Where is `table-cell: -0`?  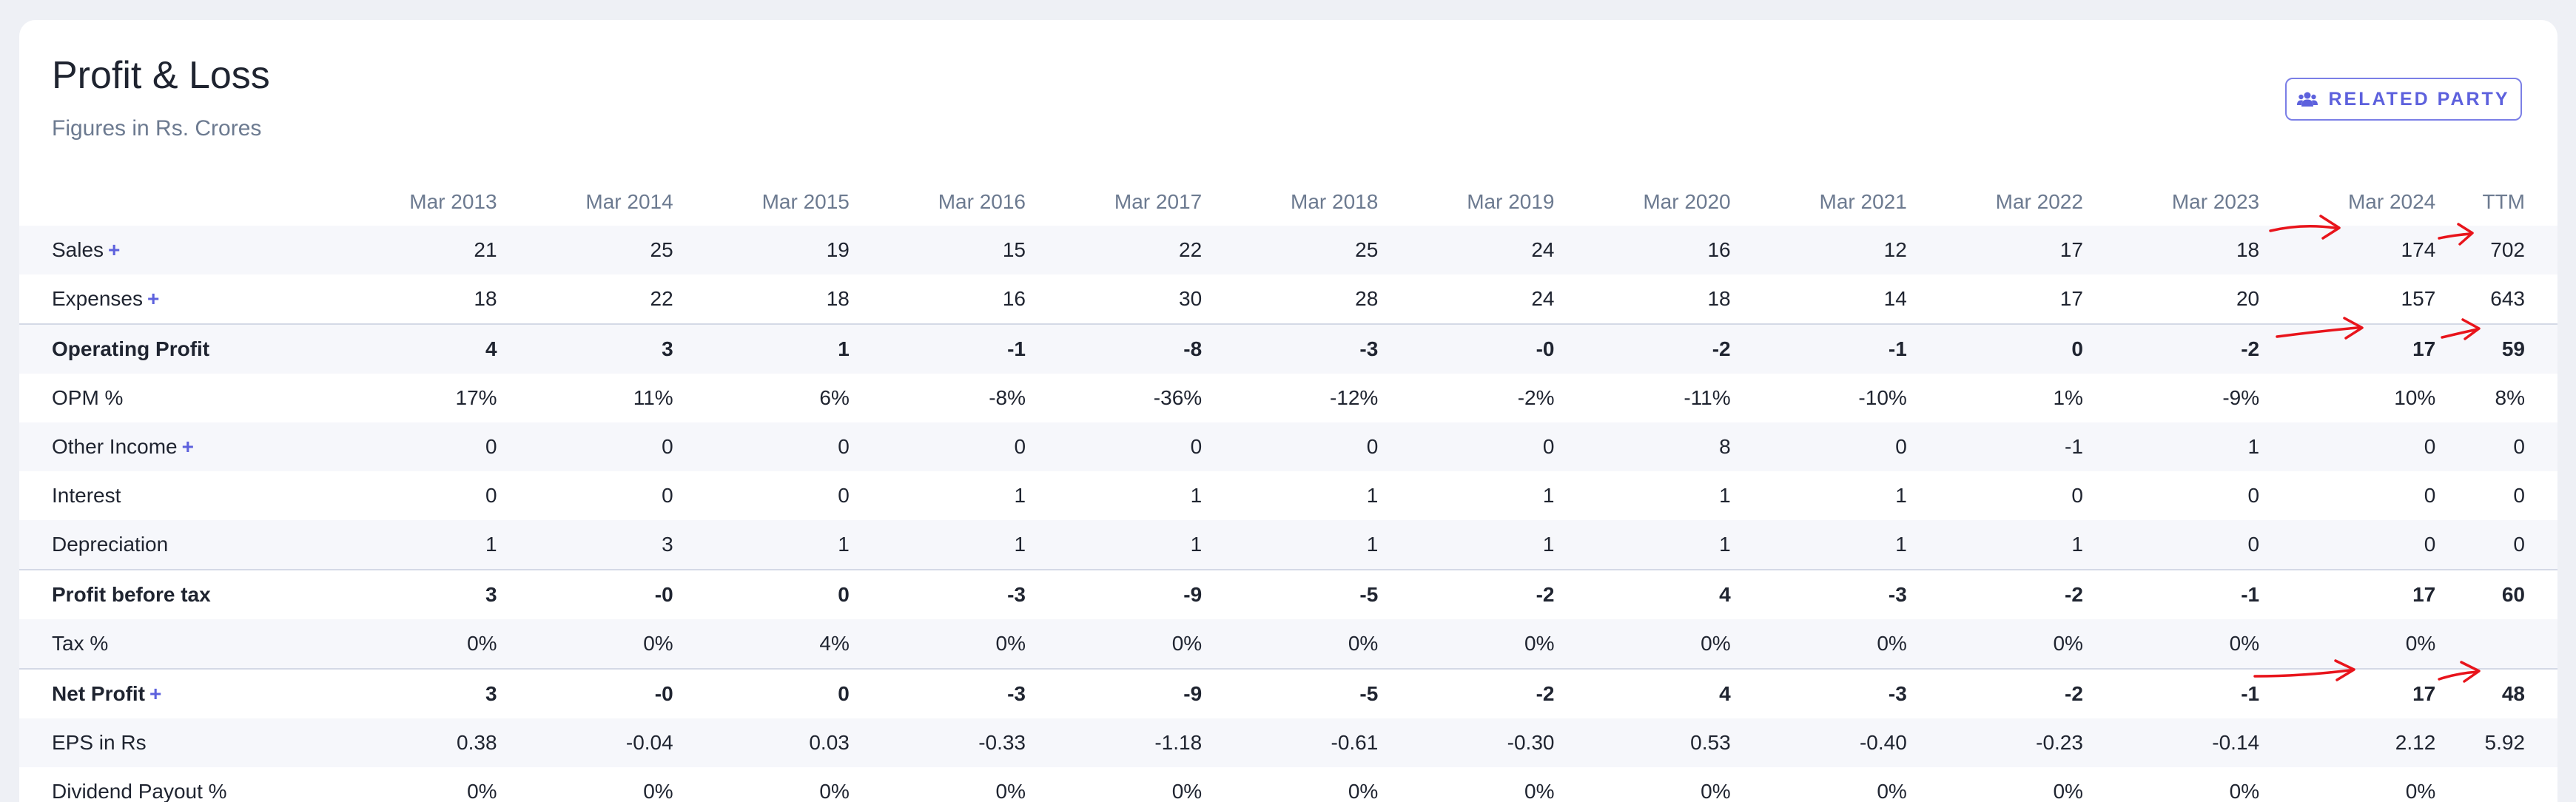
table-cell: -0 is located at coordinates (1466, 348).